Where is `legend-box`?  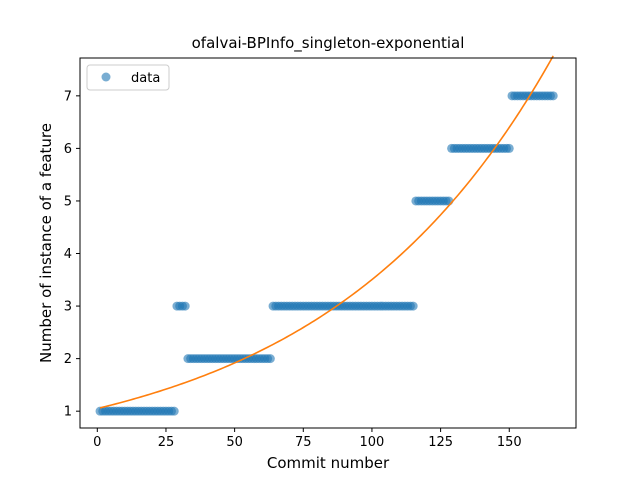
legend-box is located at coordinates (128, 77).